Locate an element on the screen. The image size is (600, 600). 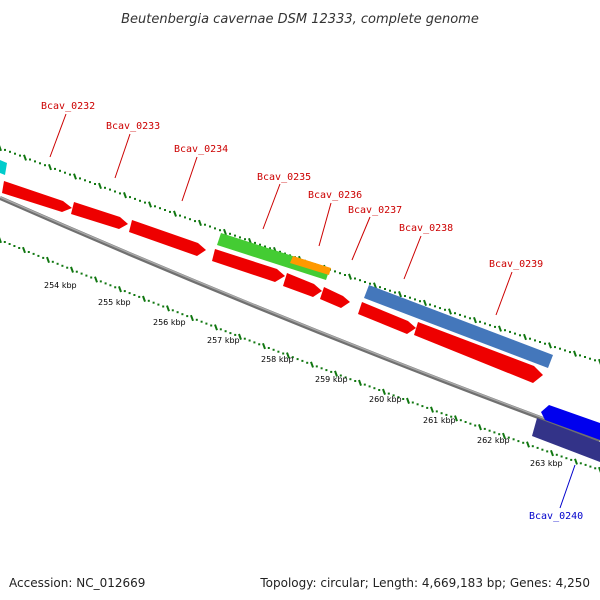
kbp-tick-label: 262 kbp is located at coordinates (493, 440).